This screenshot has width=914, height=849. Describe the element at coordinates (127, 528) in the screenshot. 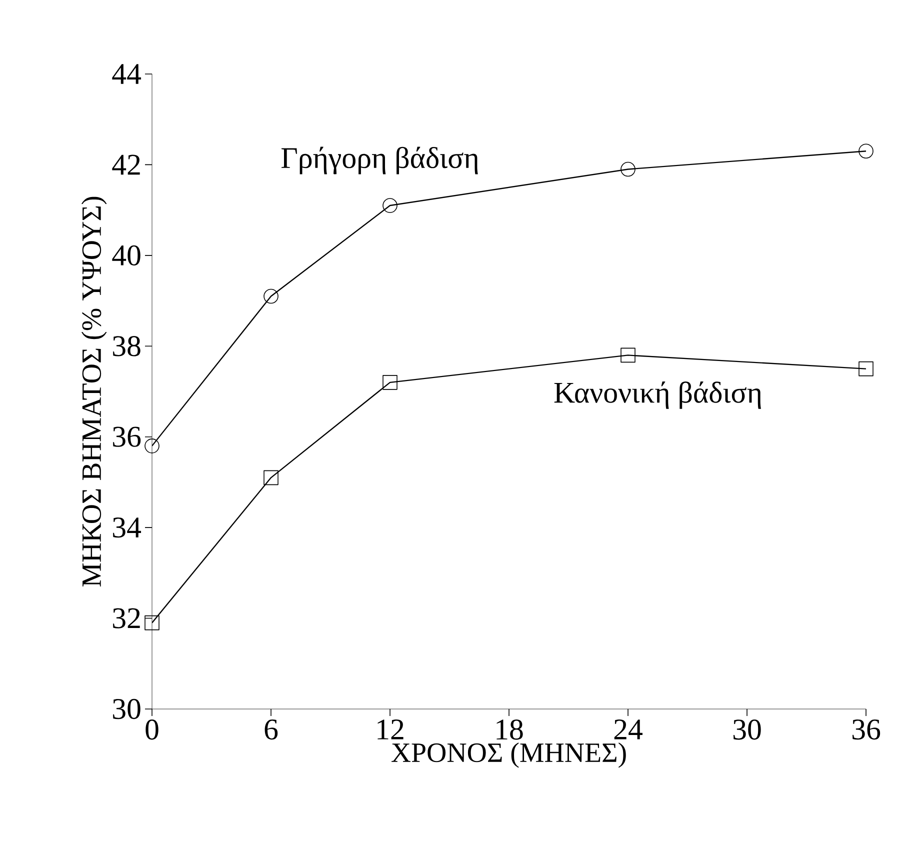

I see `y-tick-label: 34` at that location.